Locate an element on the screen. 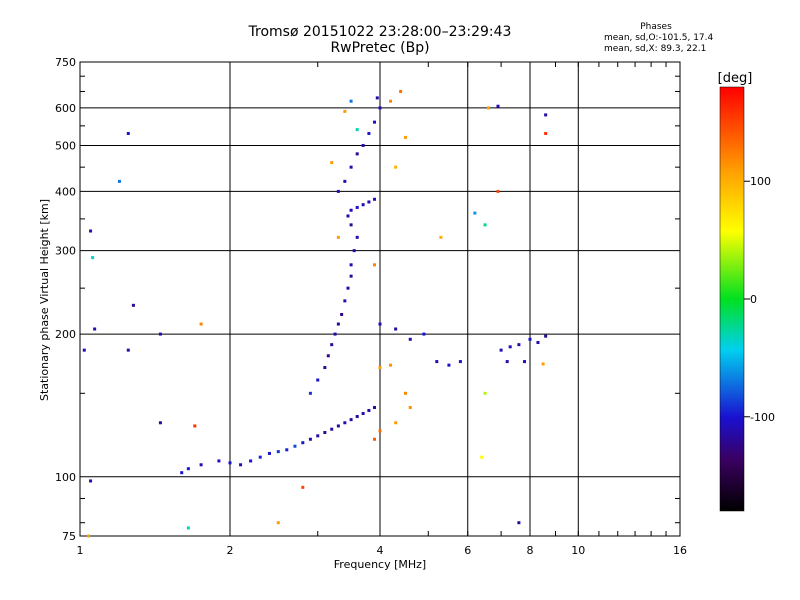  y-tick-label: 300 is located at coordinates (65, 251).